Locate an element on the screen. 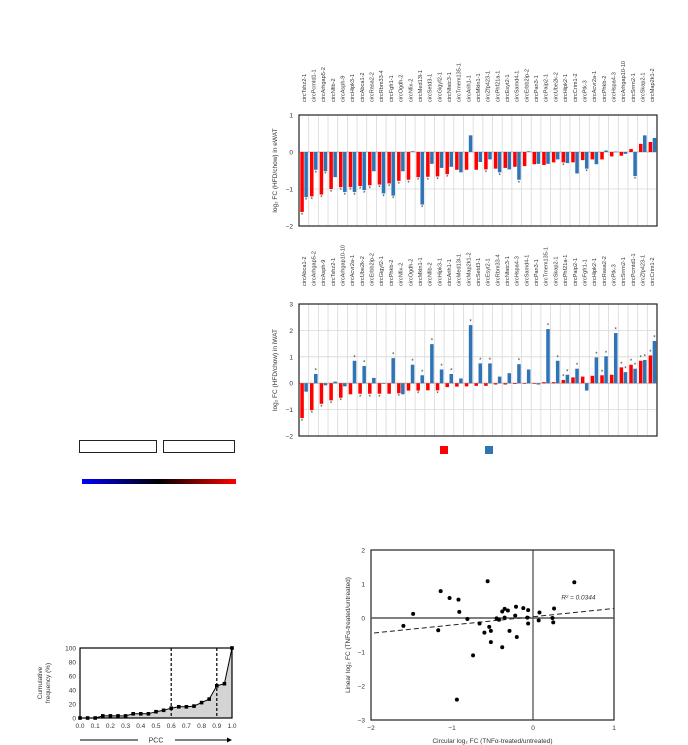 This screenshot has height=745, width=688. category-label: circNfatc3-1 is located at coordinates (450, 87).